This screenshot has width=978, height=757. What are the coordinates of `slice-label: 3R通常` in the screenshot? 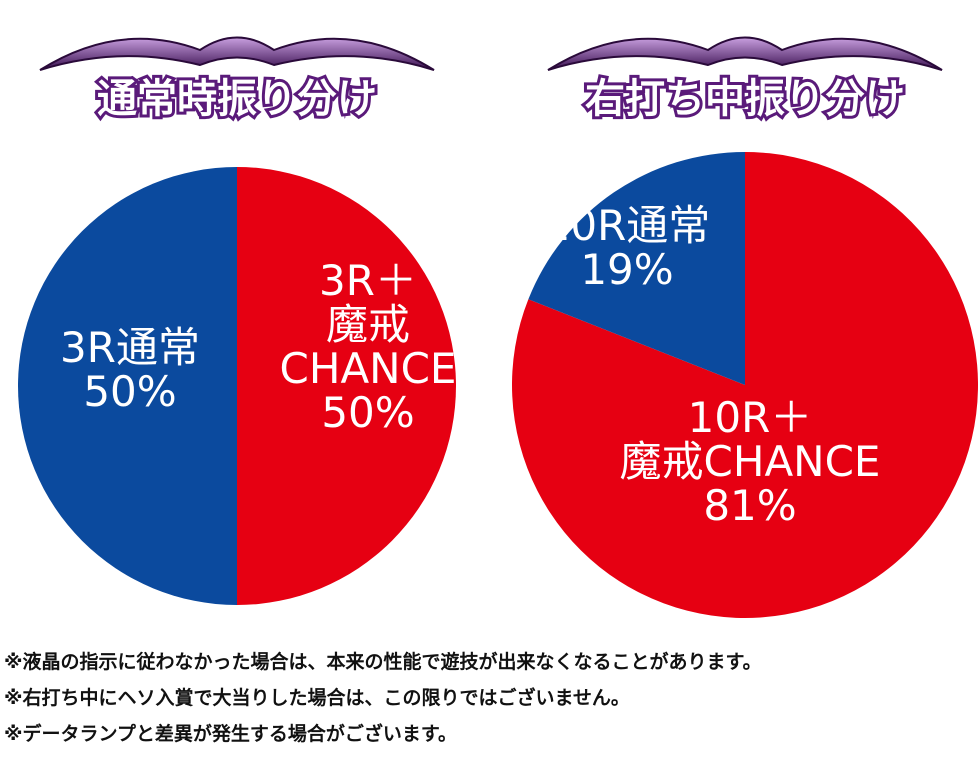 It's located at (130, 347).